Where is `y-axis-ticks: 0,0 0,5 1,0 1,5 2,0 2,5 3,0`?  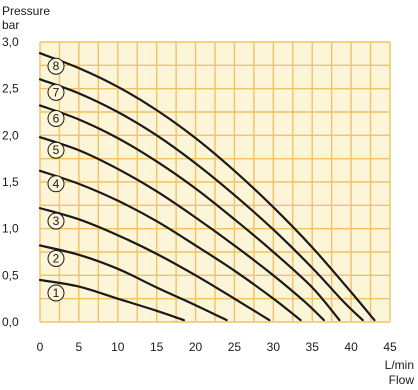
y-axis-ticks: 0,0 0,5 1,0 1,5 2,0 2,5 3,0 is located at coordinates (10, 182).